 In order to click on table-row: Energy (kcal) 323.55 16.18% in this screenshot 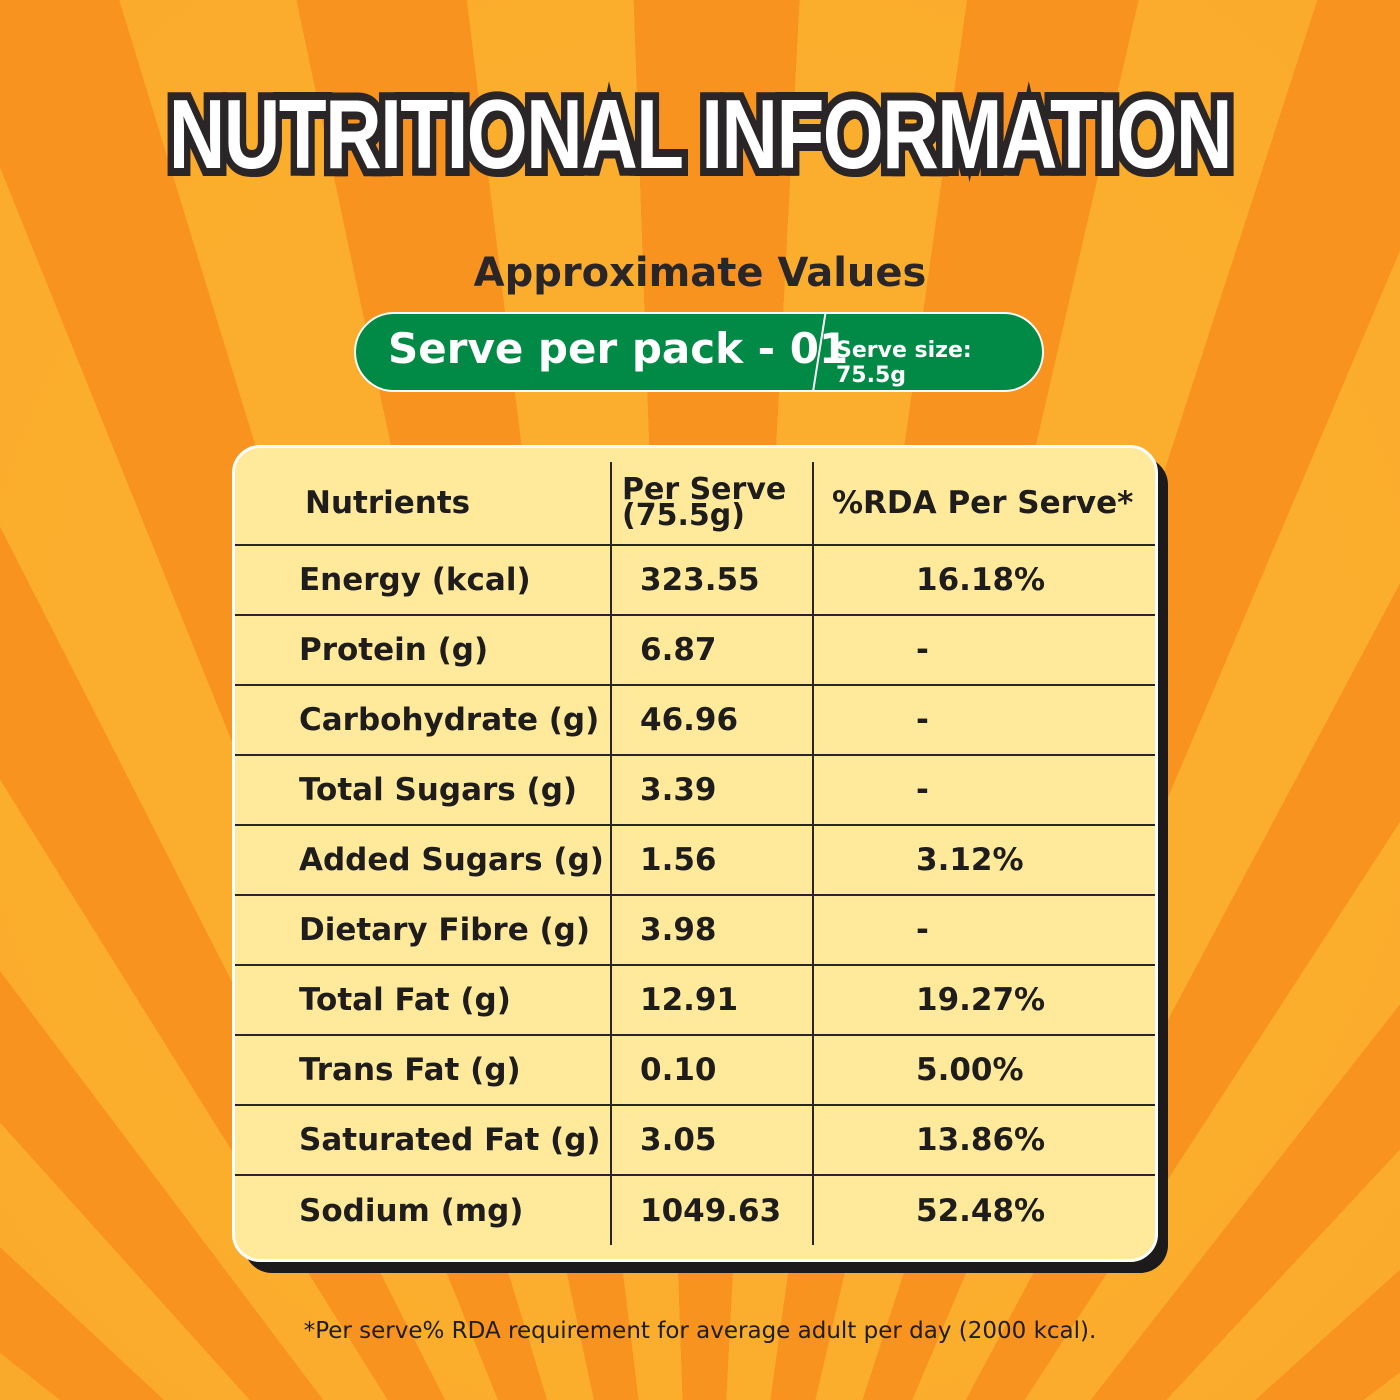, I will do `click(695, 579)`.